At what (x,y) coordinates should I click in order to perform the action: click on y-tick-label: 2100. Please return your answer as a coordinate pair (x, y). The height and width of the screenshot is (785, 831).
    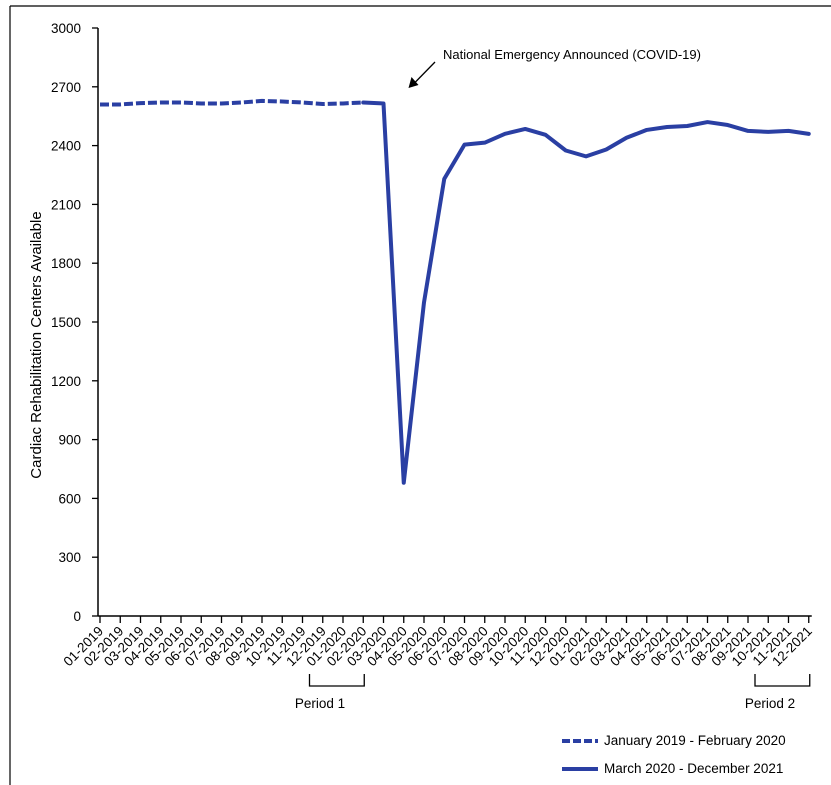
    Looking at the image, I should click on (66, 204).